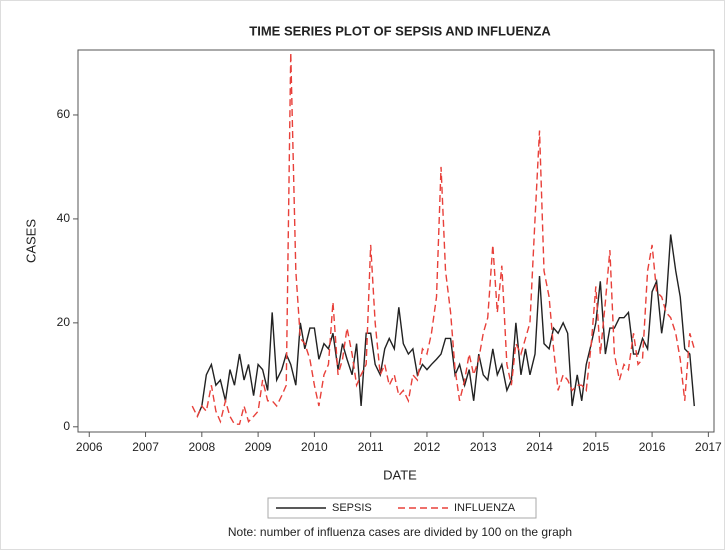 This screenshot has height=555, width=725. Describe the element at coordinates (64, 218) in the screenshot. I see `y-tick-label: 40` at that location.